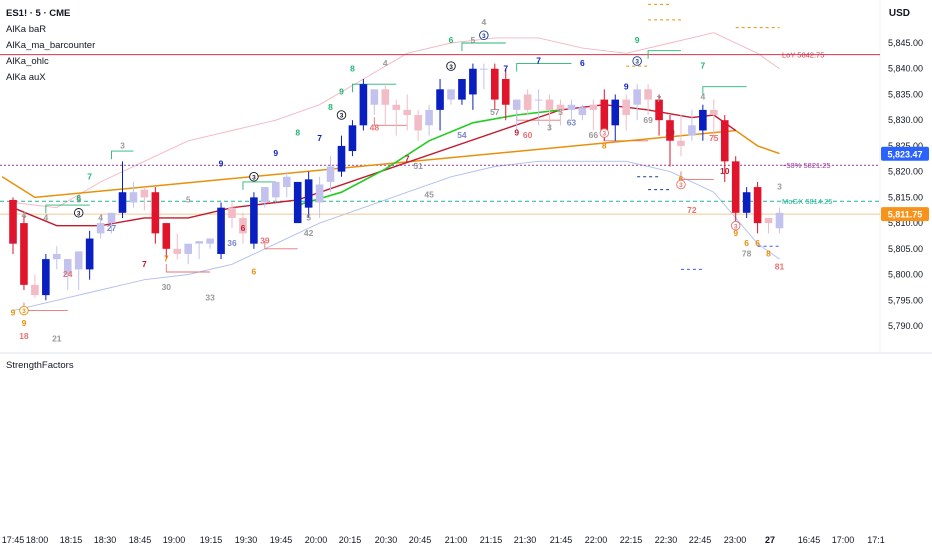 The image size is (932, 550). What do you see at coordinates (905, 249) in the screenshot?
I see `price-tick-label: 5,805.00` at bounding box center [905, 249].